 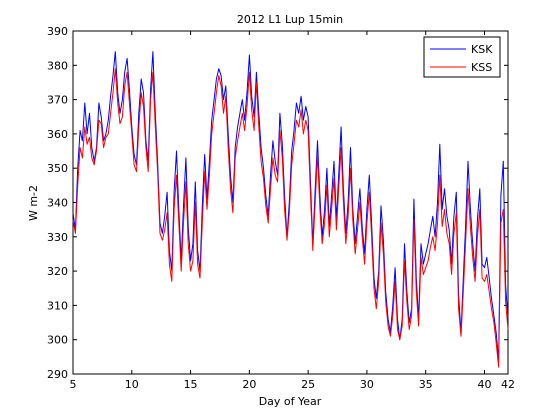 I want to click on x-tick-label: 5, so click(x=73, y=384).